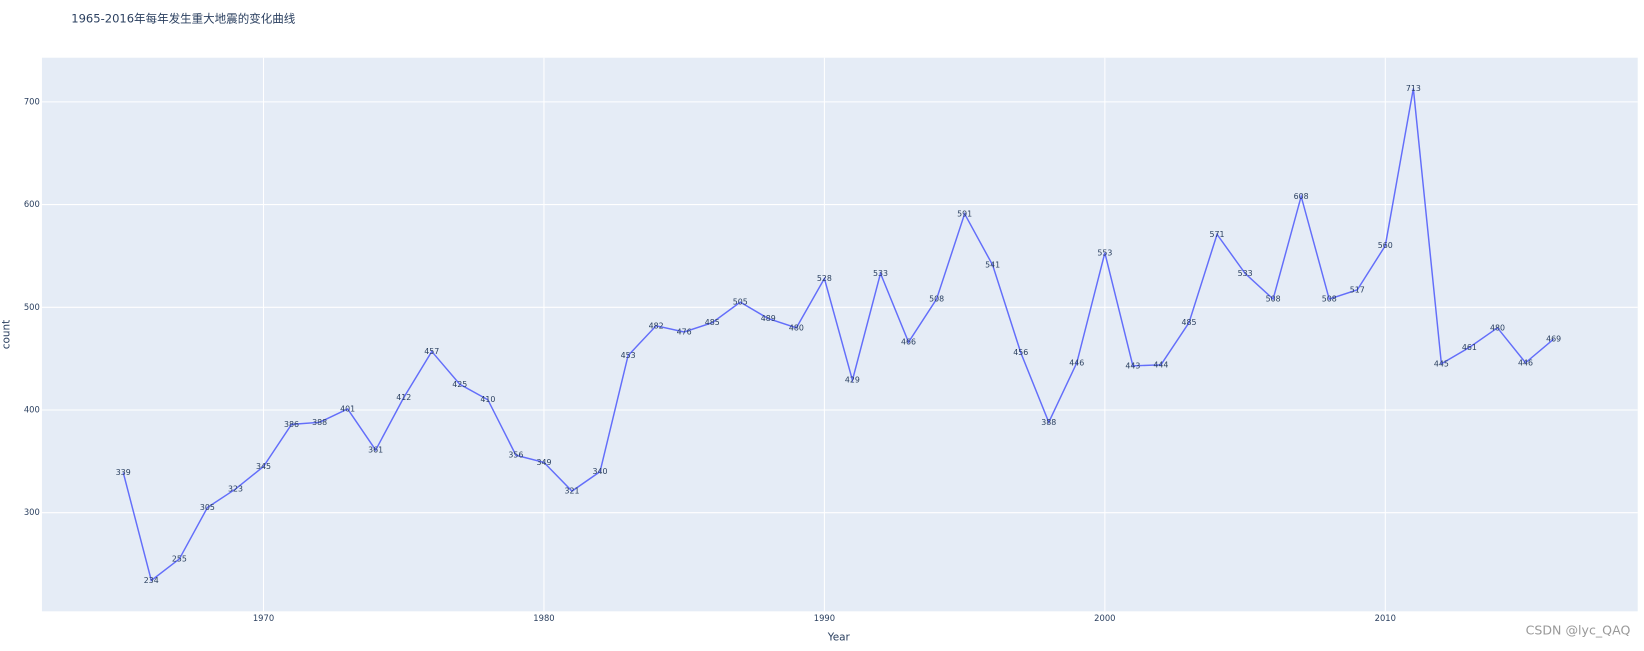 The height and width of the screenshot is (651, 1644). Describe the element at coordinates (1357, 289) in the screenshot. I see `data-label: 517` at that location.